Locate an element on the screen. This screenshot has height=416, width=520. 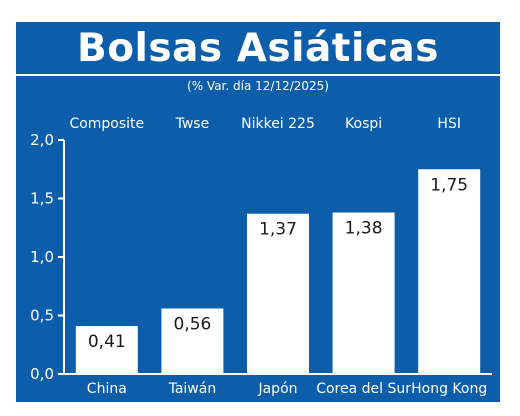
y-tick-label: 1,0 is located at coordinates (42, 257).